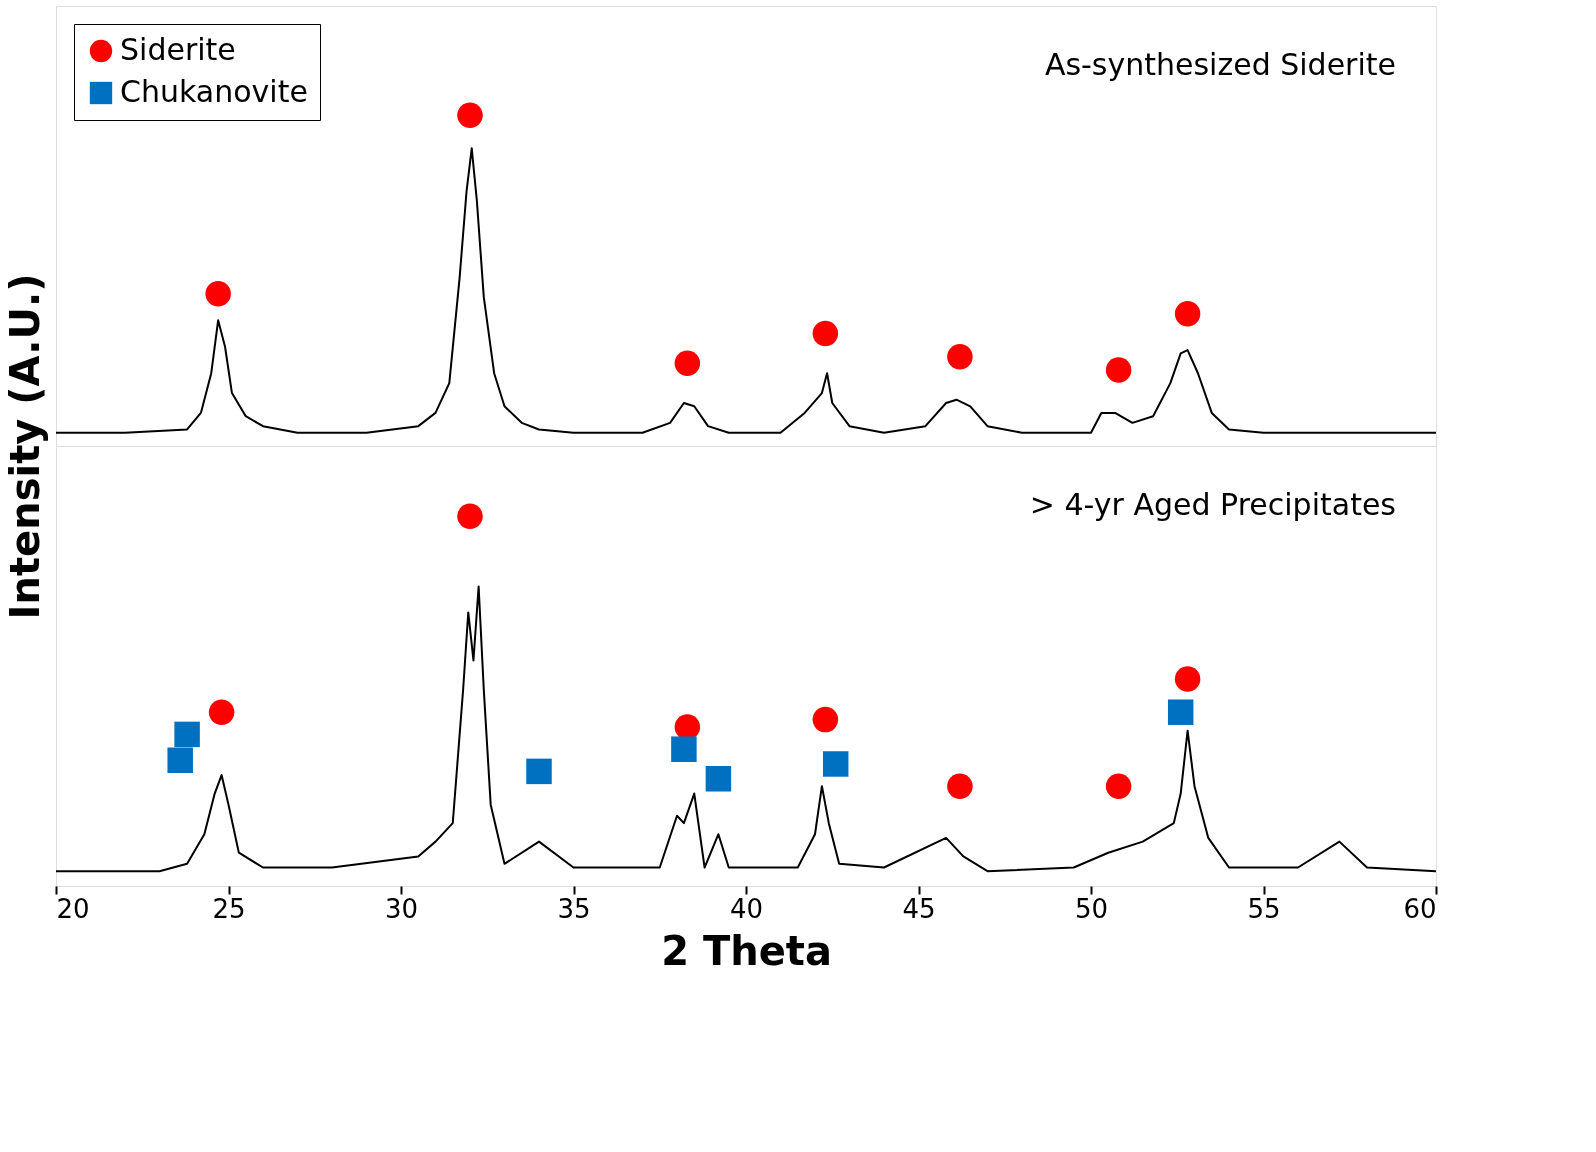  What do you see at coordinates (746, 908) in the screenshot?
I see `x-tick-label: 40` at bounding box center [746, 908].